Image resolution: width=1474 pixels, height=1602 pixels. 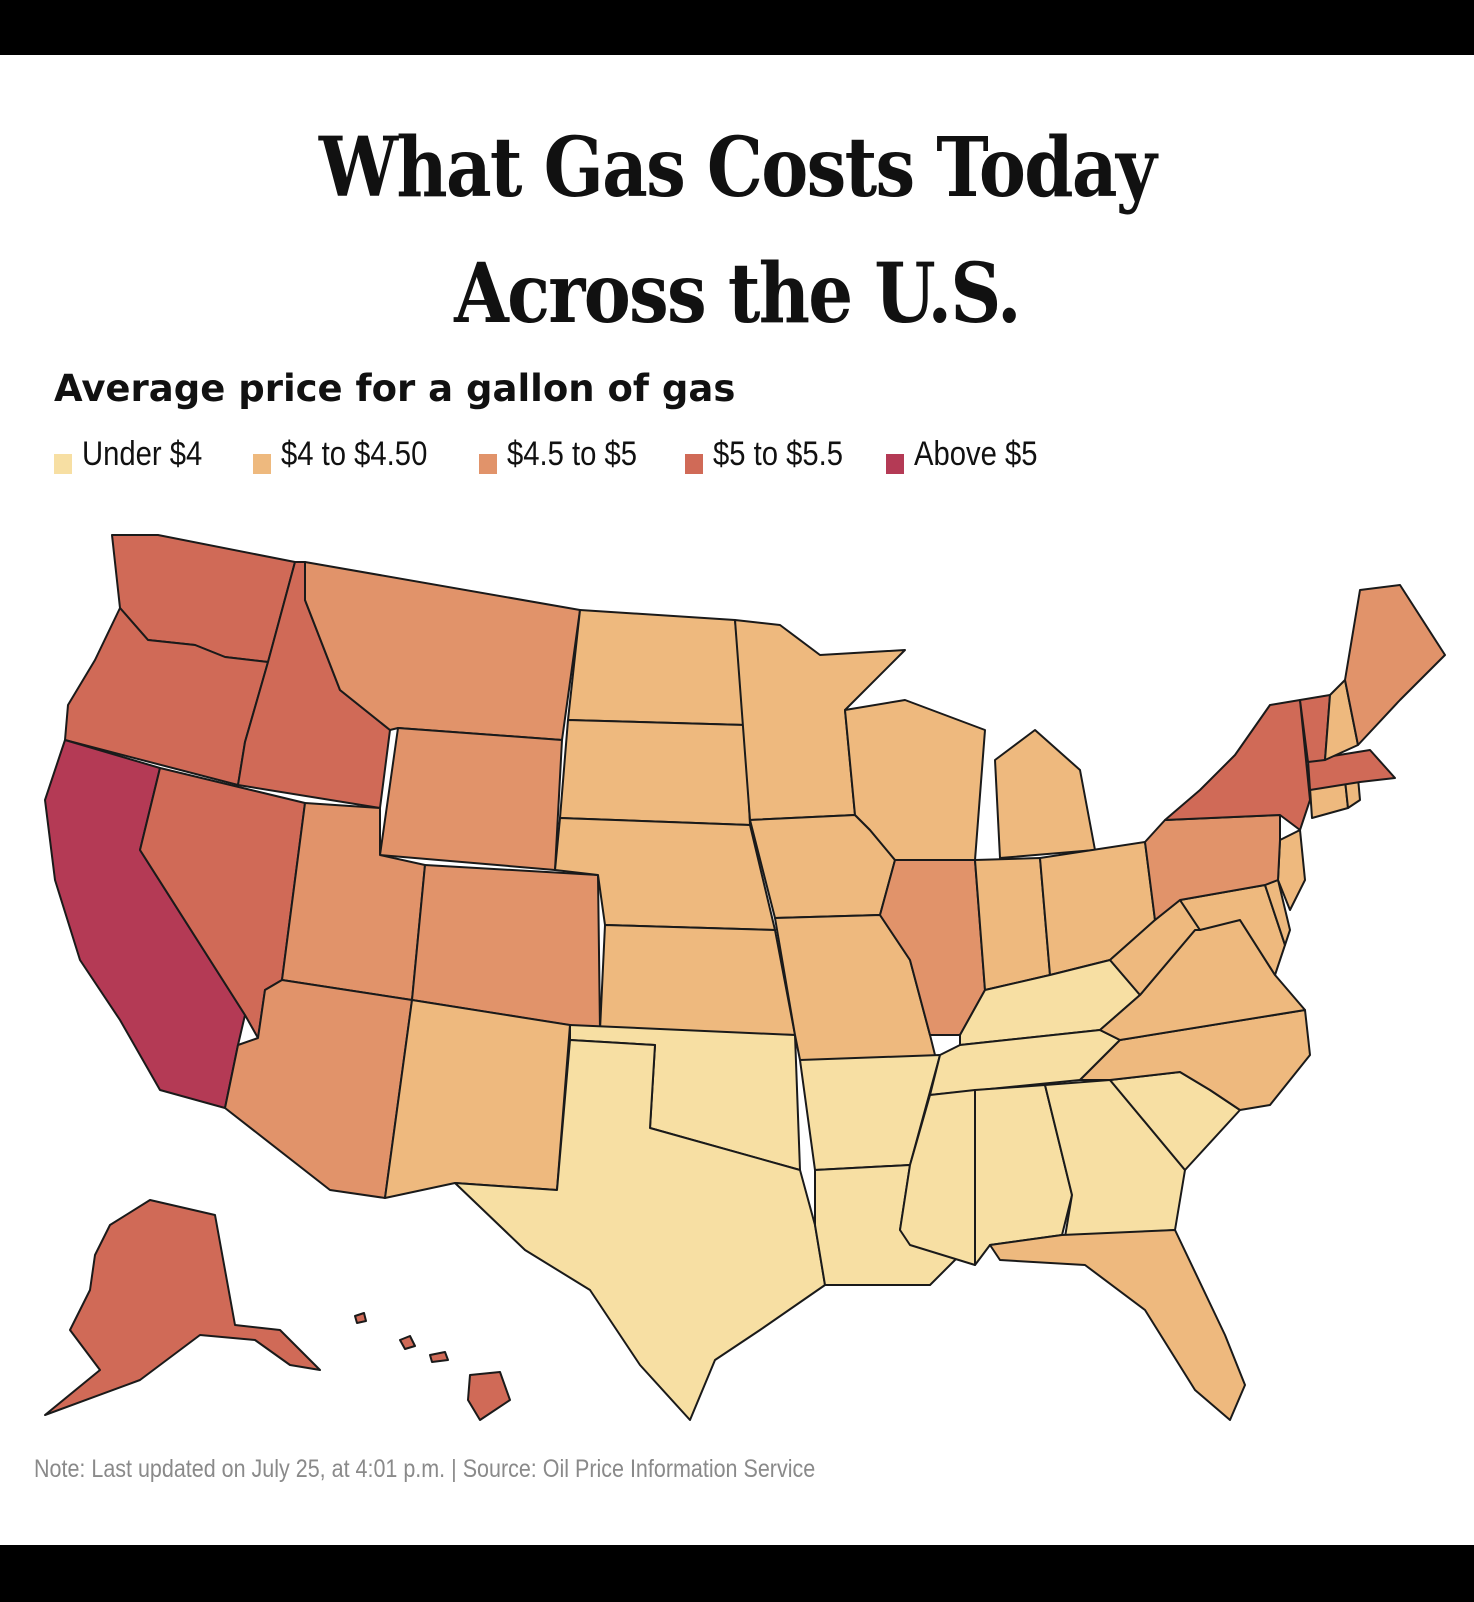 I want to click on legend-label: Under $4, so click(x=142, y=454).